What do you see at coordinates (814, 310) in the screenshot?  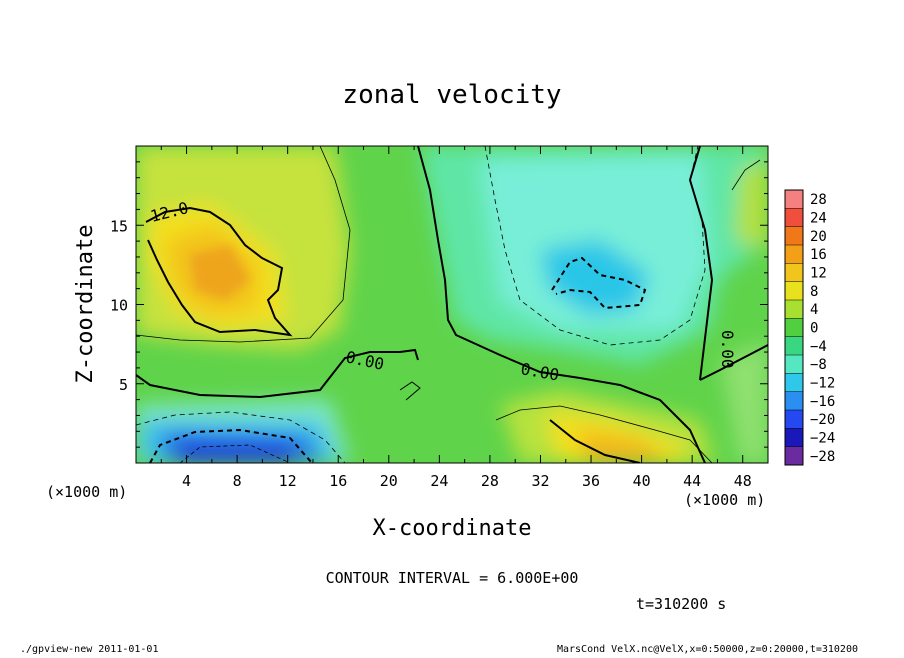 I see `colorbar-label: 4` at bounding box center [814, 310].